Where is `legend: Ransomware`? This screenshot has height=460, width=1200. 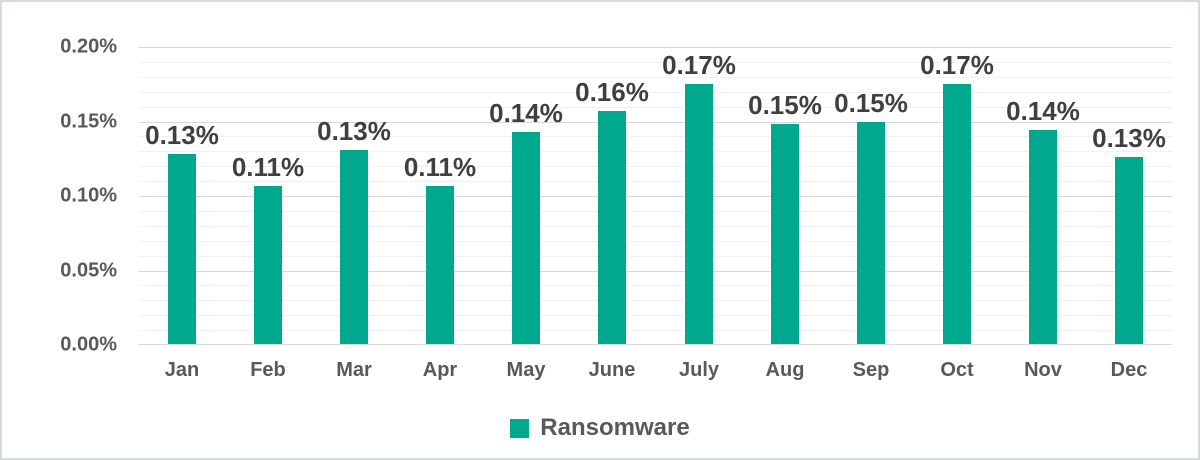
legend: Ransomware is located at coordinates (600, 428).